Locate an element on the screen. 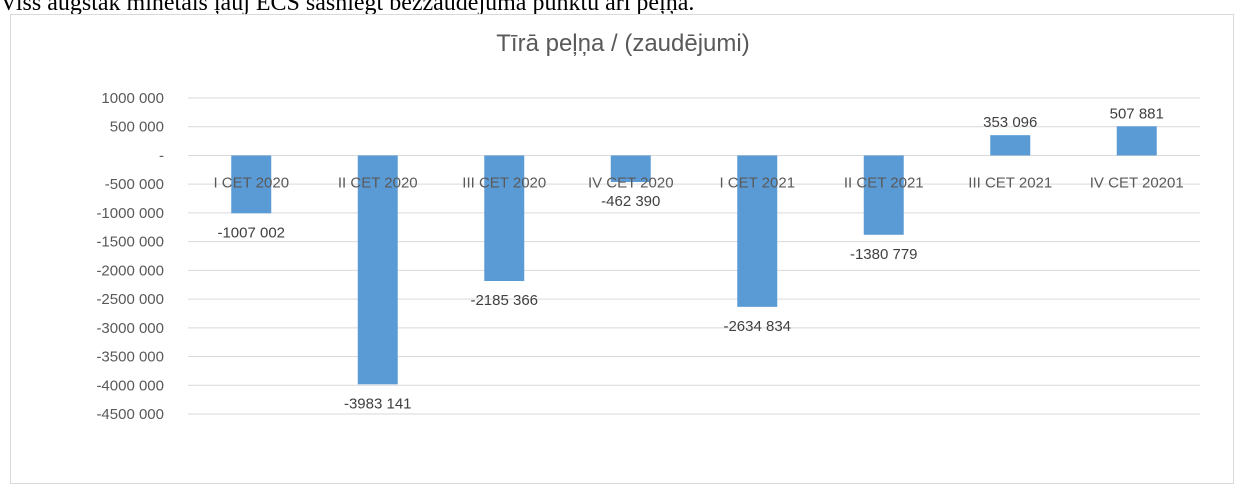  category-label: II CET 2020 is located at coordinates (378, 182).